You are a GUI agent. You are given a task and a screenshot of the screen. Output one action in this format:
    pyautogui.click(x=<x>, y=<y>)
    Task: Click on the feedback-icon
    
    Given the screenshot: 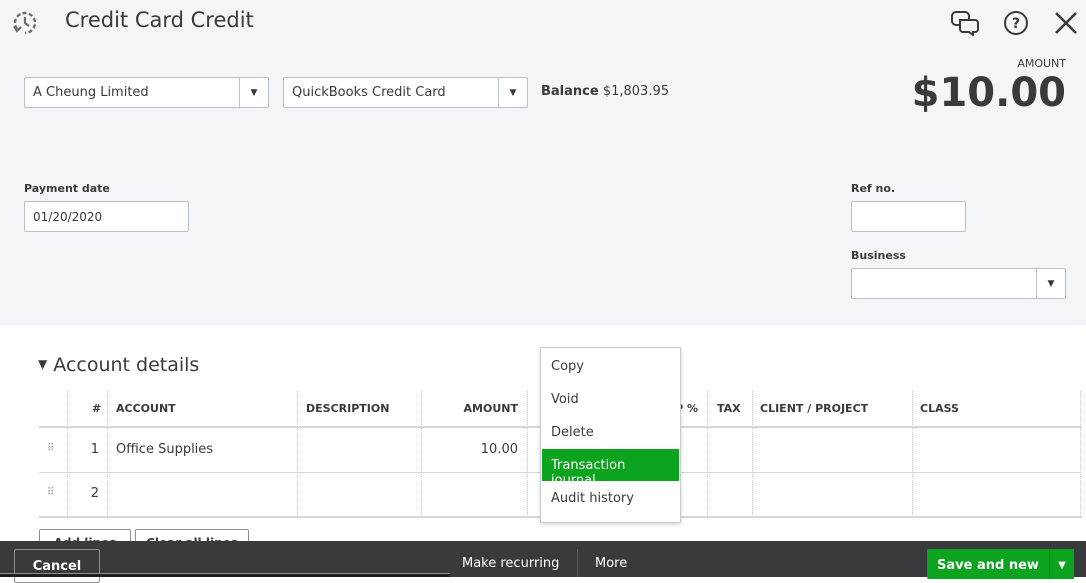 What is the action you would take?
    pyautogui.click(x=965, y=23)
    